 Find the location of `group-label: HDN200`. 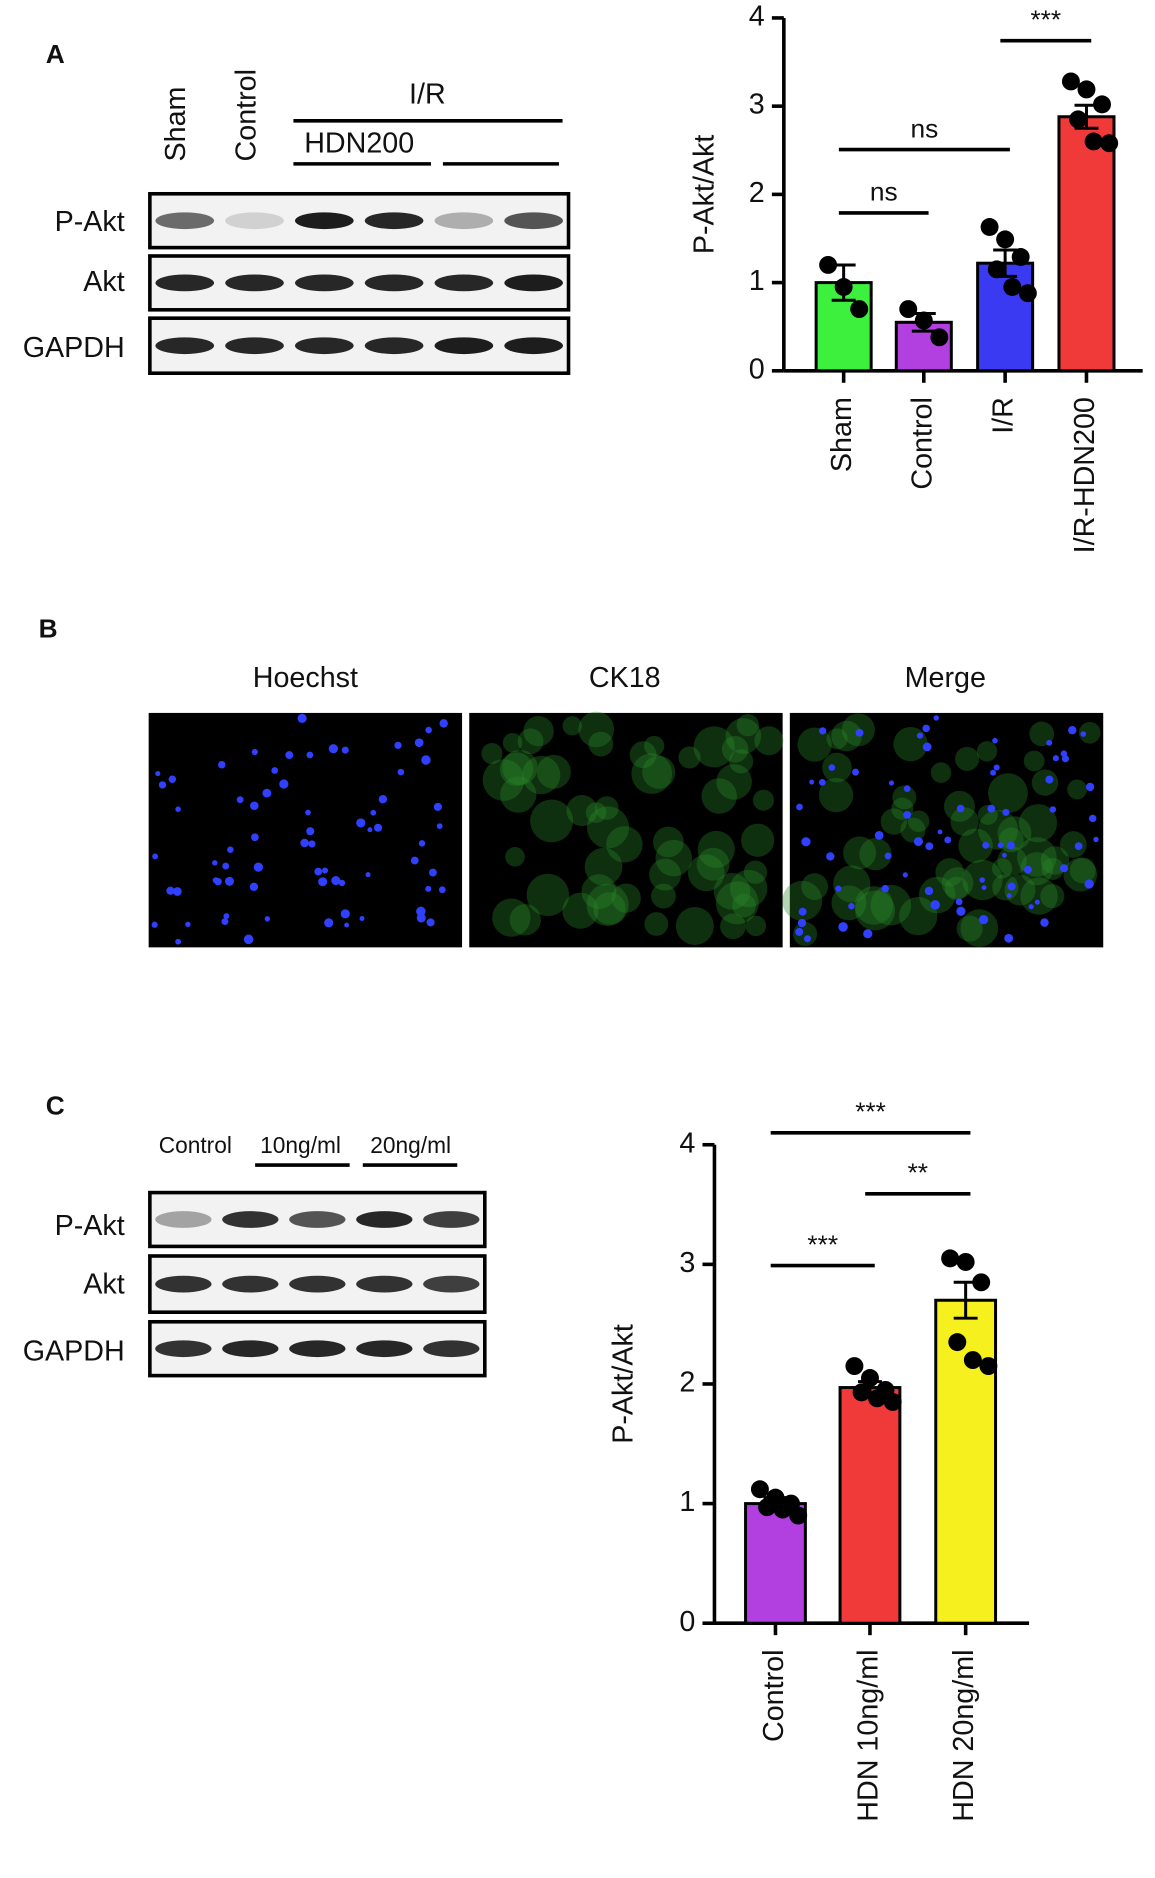

group-label: HDN200 is located at coordinates (359, 143).